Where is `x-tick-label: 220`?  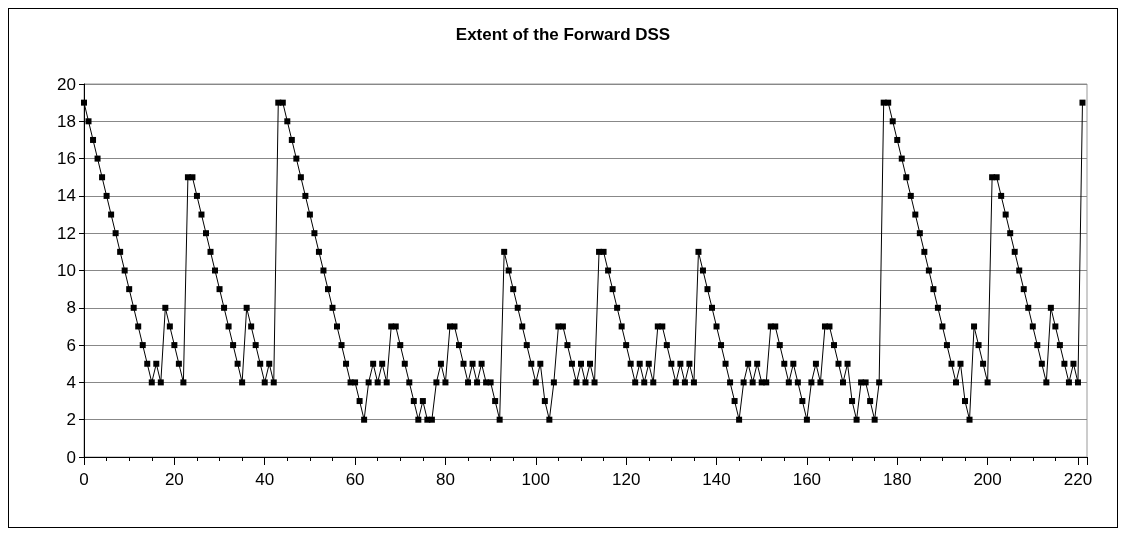
x-tick-label: 220 is located at coordinates (1078, 479).